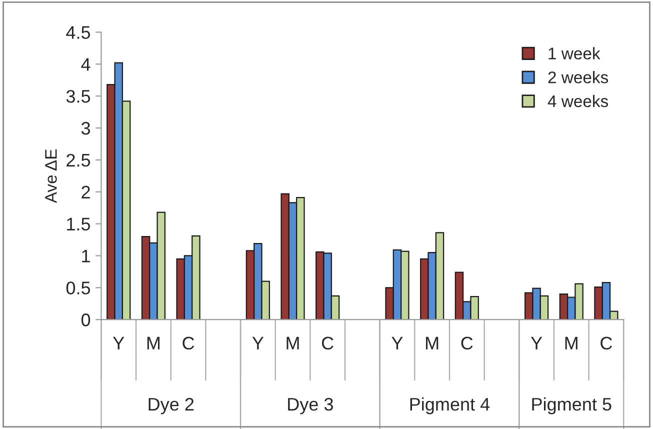 The width and height of the screenshot is (653, 429). Describe the element at coordinates (578, 77) in the screenshot. I see `legend-label: 2 weeks` at that location.